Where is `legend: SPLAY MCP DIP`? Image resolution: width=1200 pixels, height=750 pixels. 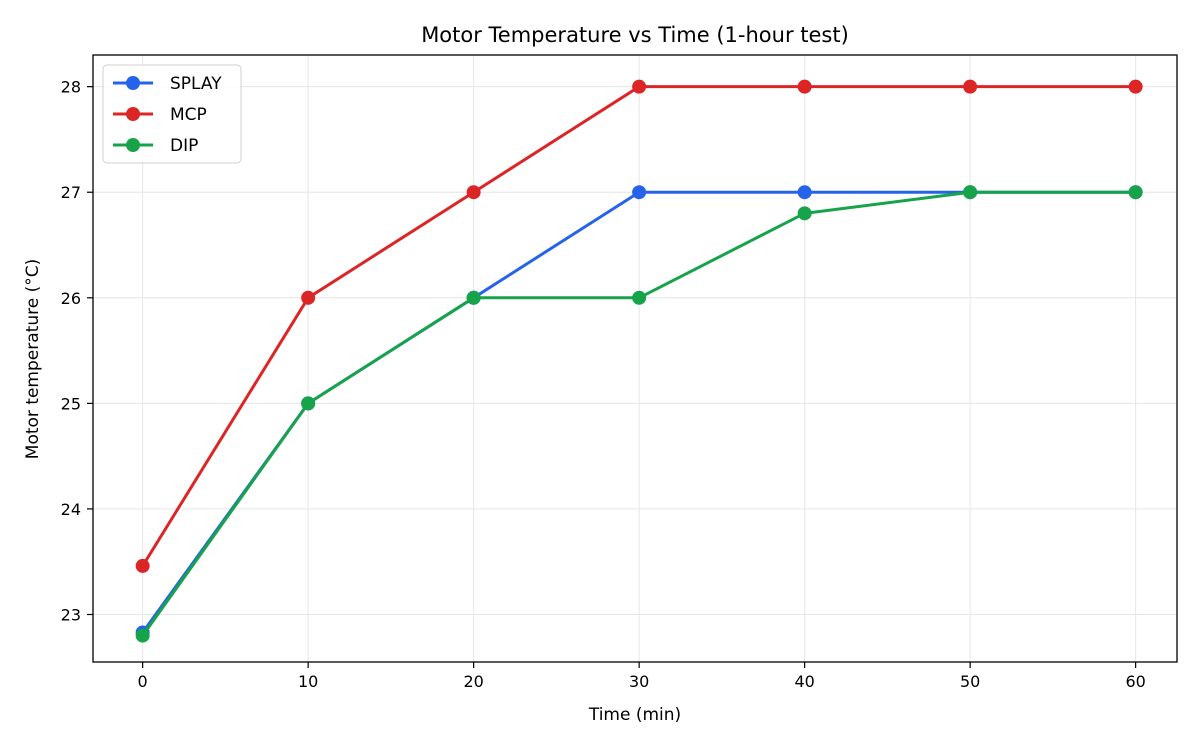
legend: SPLAY MCP DIP is located at coordinates (172, 114).